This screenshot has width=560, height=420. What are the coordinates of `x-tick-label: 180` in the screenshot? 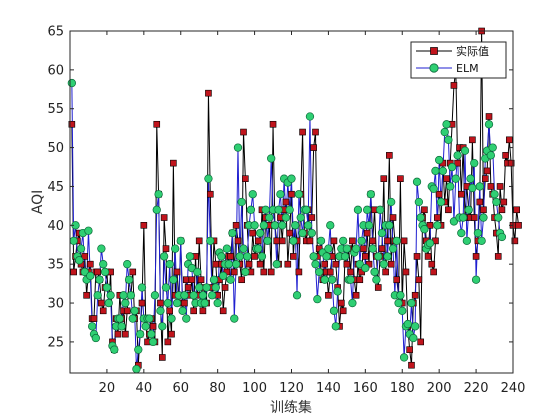 It's located at (402, 388).